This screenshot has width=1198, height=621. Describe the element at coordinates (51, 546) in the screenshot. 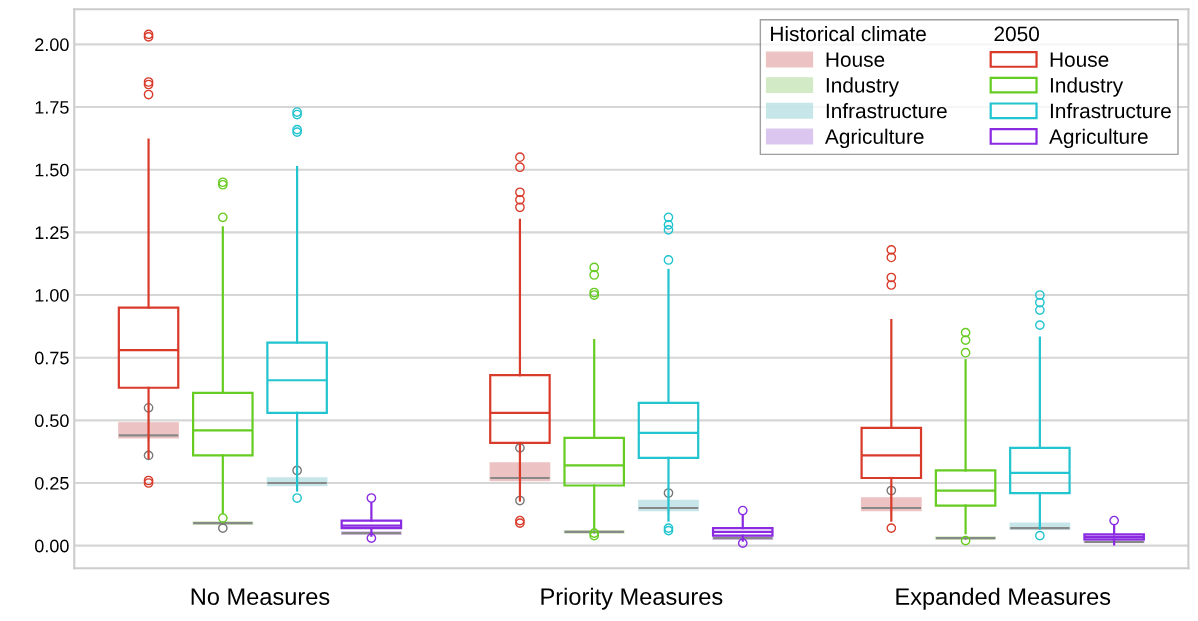

I see `y-tick-label: 0.00` at that location.